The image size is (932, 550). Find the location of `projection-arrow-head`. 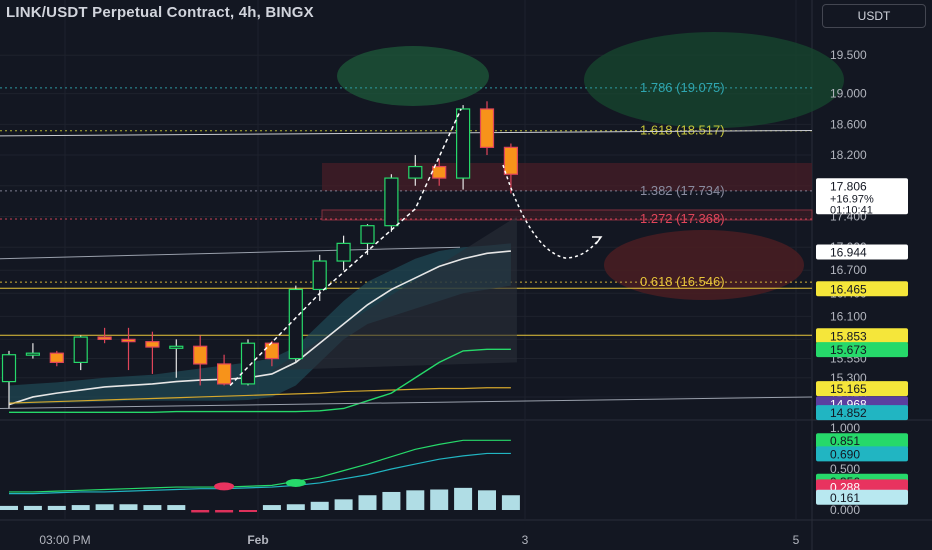

projection-arrow-head is located at coordinates (597, 240).